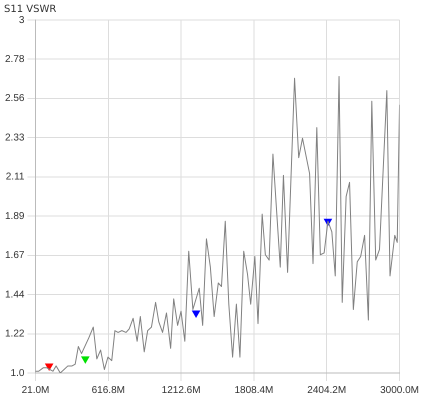 Image resolution: width=422 pixels, height=401 pixels. I want to click on y-tick-label: 1.22, so click(14, 334).